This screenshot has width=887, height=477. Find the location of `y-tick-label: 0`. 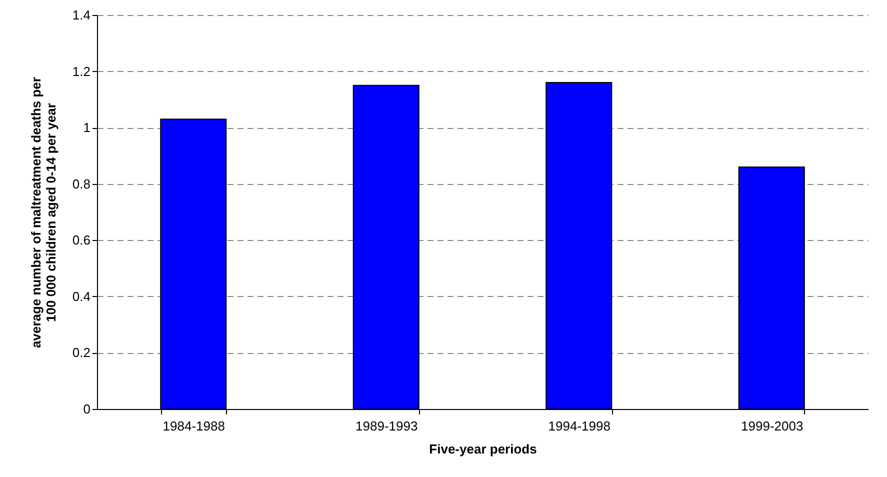

y-tick-label: 0 is located at coordinates (86, 409).